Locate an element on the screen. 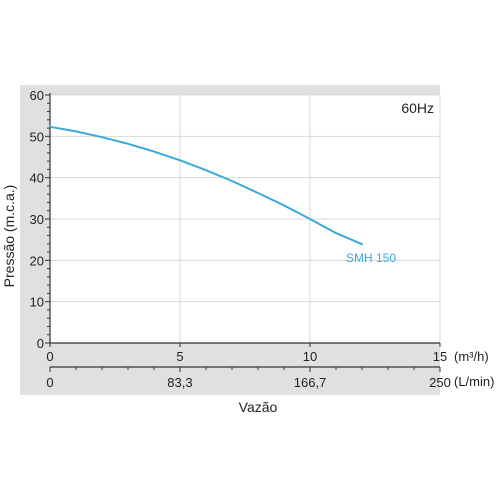  x-tick-label: 10 is located at coordinates (310, 356).